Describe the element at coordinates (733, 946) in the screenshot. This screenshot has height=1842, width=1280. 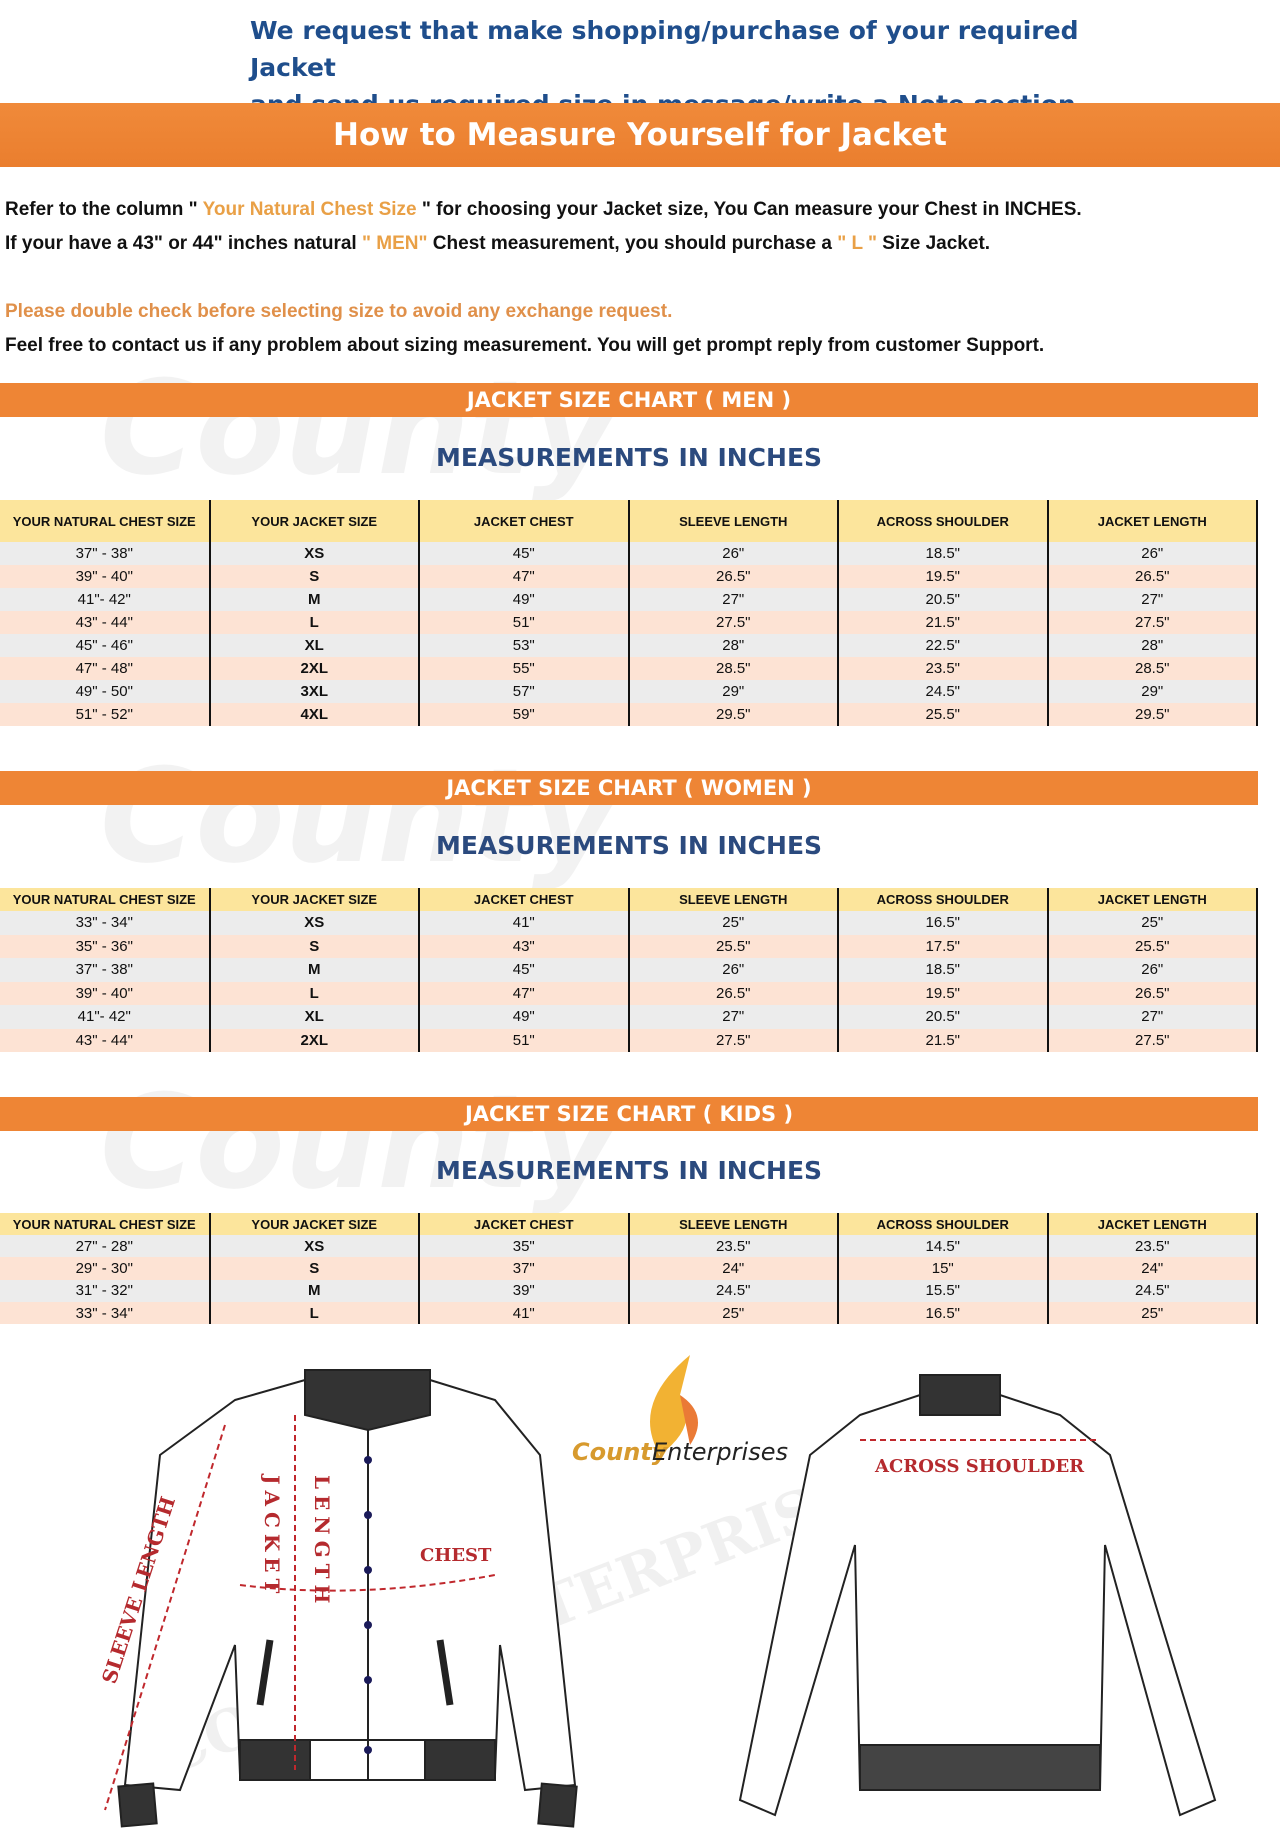
I see `table-cell: 25.5"` at that location.